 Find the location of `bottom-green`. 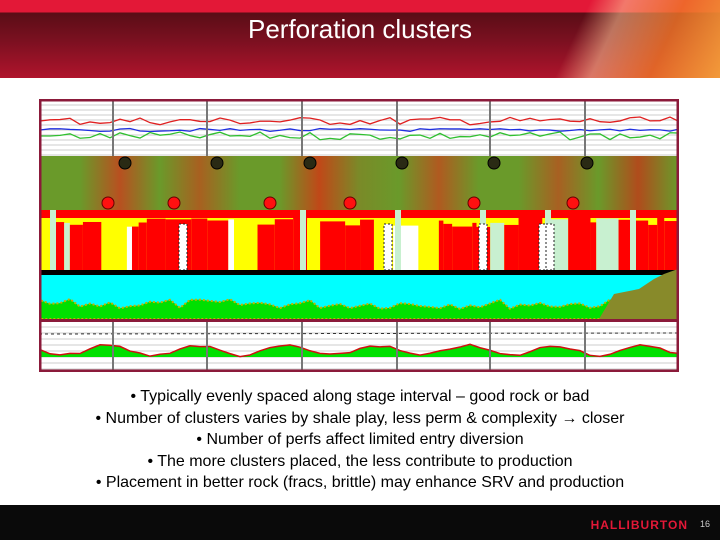

bottom-green is located at coordinates (360, 350).